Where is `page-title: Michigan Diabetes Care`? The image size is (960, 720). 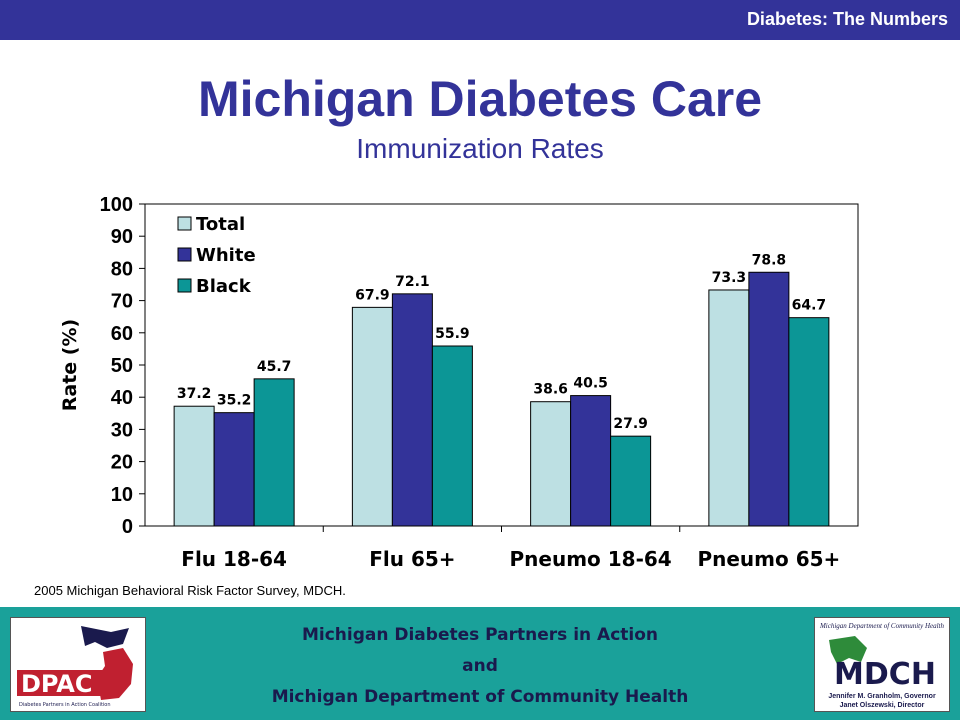 page-title: Michigan Diabetes Care is located at coordinates (480, 99).